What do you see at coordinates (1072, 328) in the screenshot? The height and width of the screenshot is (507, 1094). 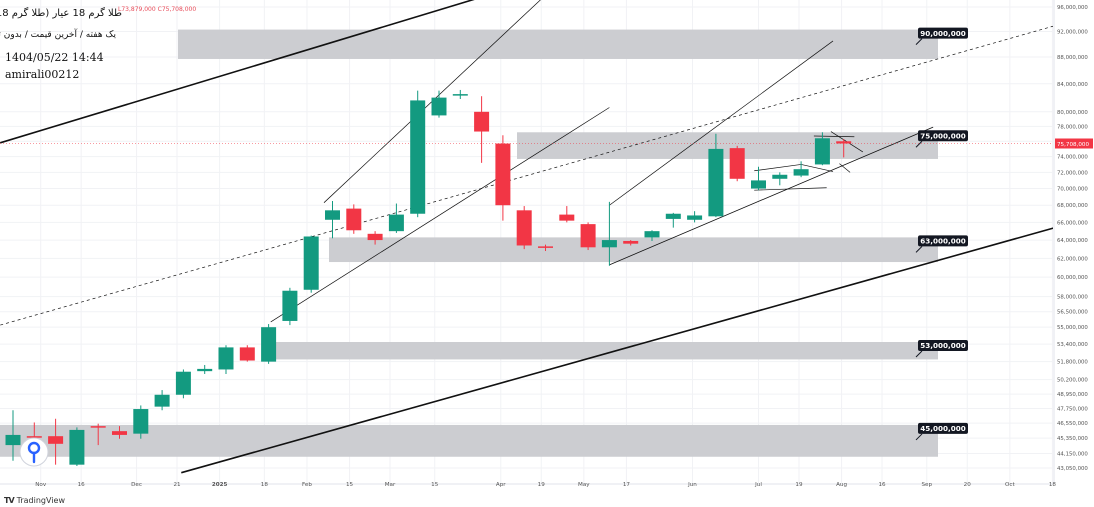 I see `y-tick-label: 55,000,000` at bounding box center [1072, 328].